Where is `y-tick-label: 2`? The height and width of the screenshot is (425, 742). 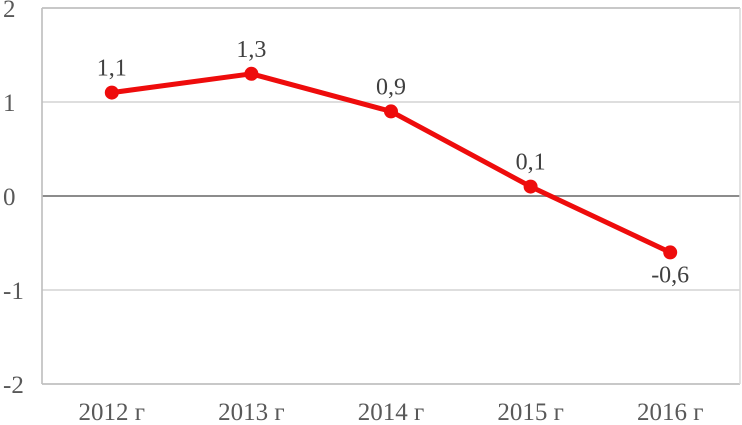
y-tick-label: 2 is located at coordinates (9, 11).